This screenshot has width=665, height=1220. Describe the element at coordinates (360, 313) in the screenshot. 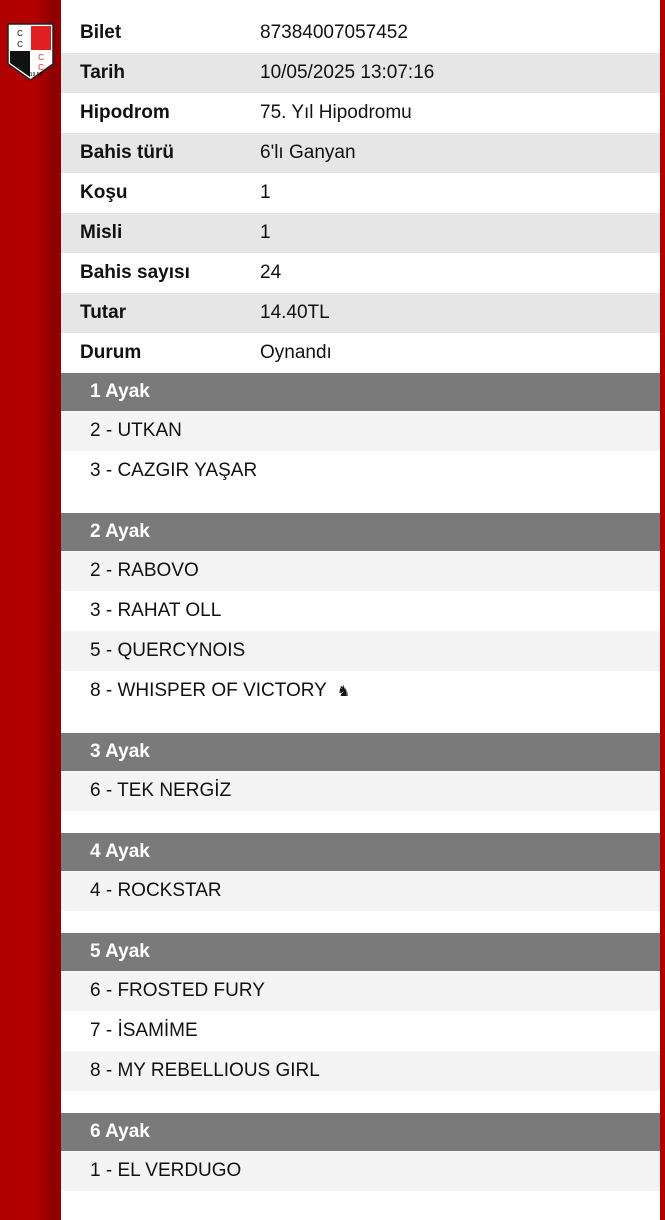

I see `detail-row: Tutar 14.40TL` at that location.